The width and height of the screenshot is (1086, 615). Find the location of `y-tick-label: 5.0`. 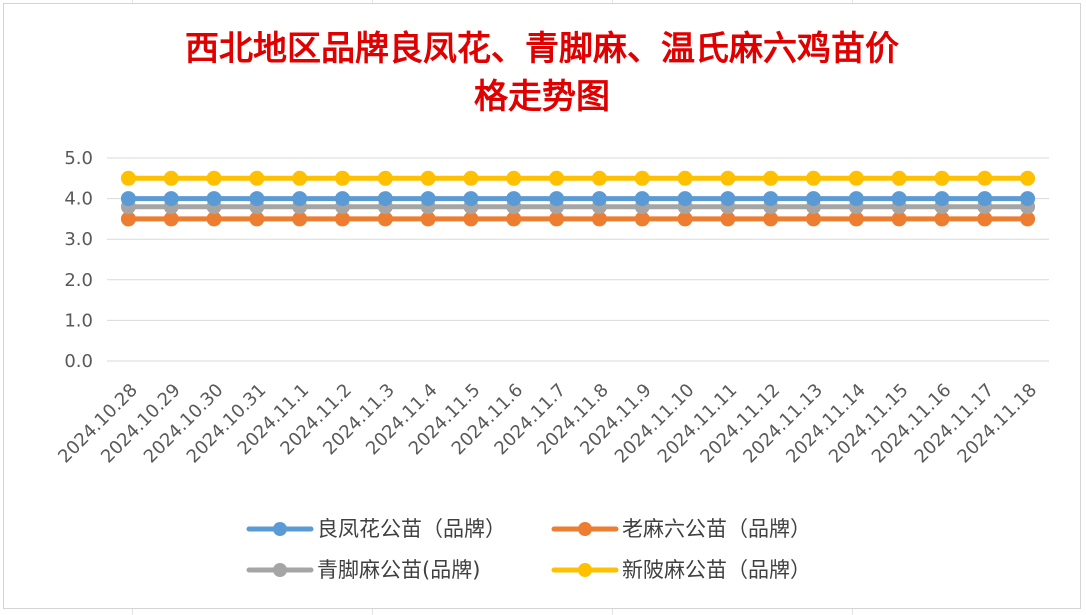

y-tick-label: 5.0 is located at coordinates (78, 158).